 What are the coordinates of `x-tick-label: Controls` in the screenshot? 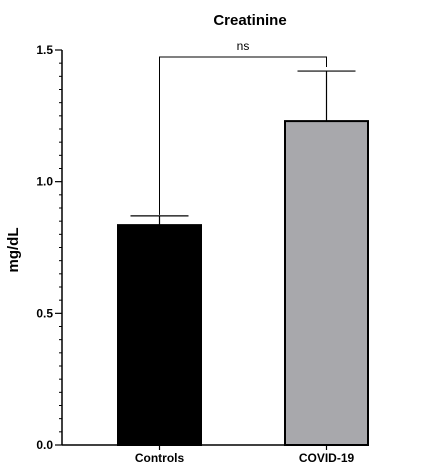 It's located at (160, 458).